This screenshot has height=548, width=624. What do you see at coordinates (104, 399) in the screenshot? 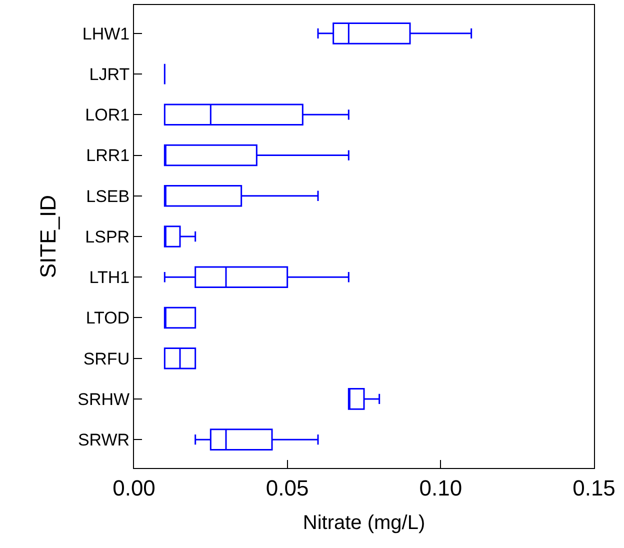
I see `y-tick-label: SRHW` at bounding box center [104, 399].